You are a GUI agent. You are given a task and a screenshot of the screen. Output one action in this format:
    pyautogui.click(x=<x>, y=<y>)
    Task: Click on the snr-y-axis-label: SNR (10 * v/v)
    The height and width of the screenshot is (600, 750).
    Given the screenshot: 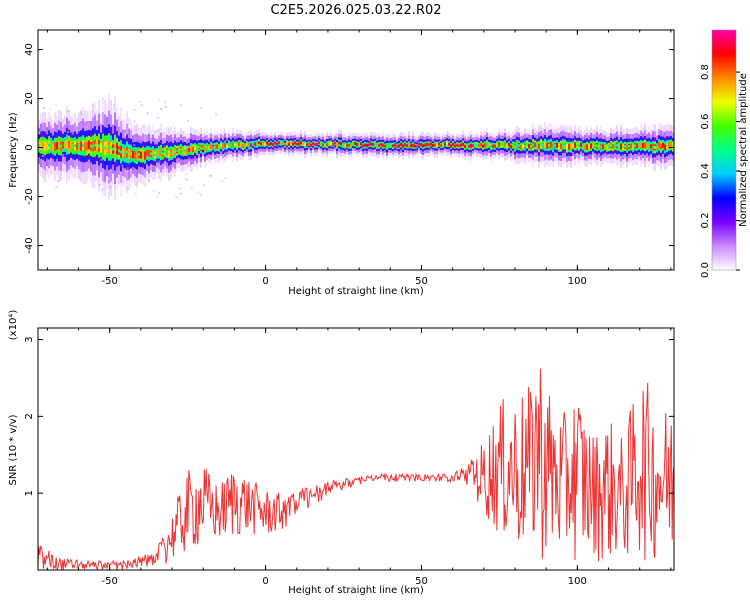 What is the action you would take?
    pyautogui.click(x=13, y=449)
    